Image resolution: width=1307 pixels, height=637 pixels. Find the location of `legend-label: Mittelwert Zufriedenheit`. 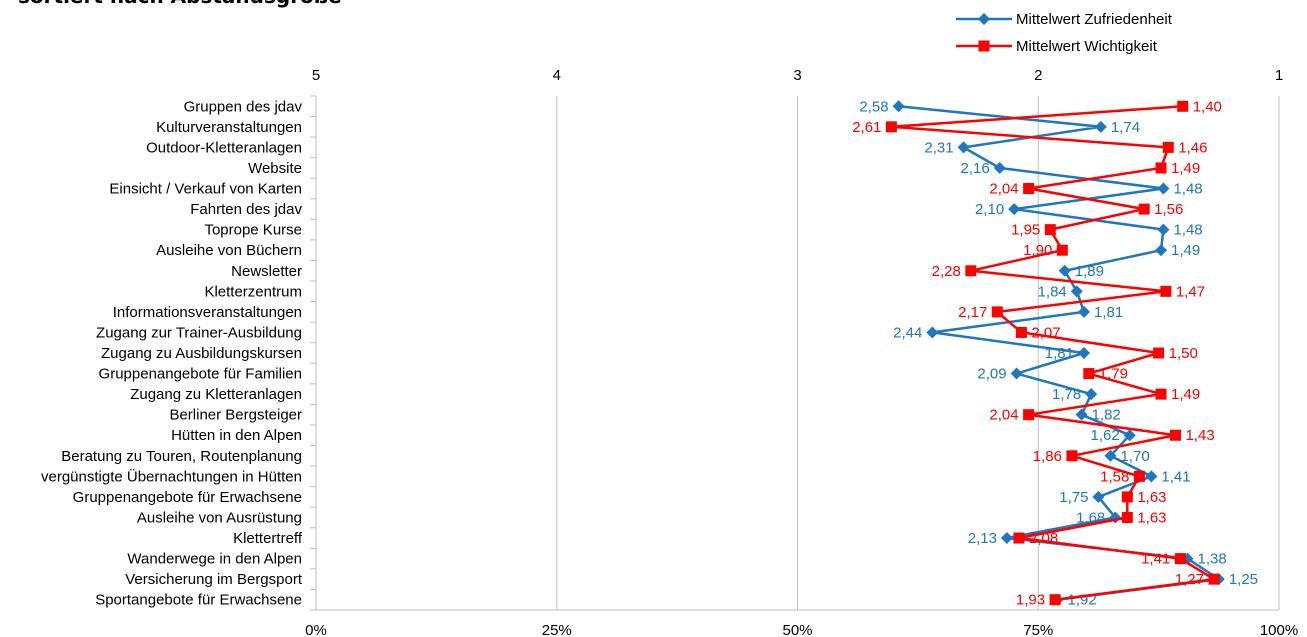

legend-label: Mittelwert Zufriedenheit is located at coordinates (1094, 19).